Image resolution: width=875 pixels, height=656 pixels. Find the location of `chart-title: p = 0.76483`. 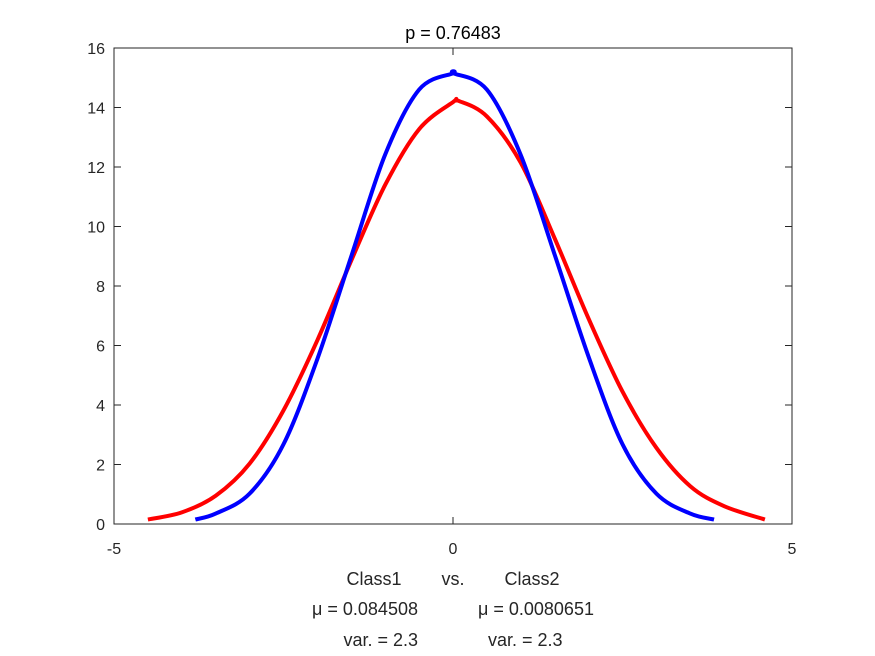

chart-title: p = 0.76483 is located at coordinates (453, 33).